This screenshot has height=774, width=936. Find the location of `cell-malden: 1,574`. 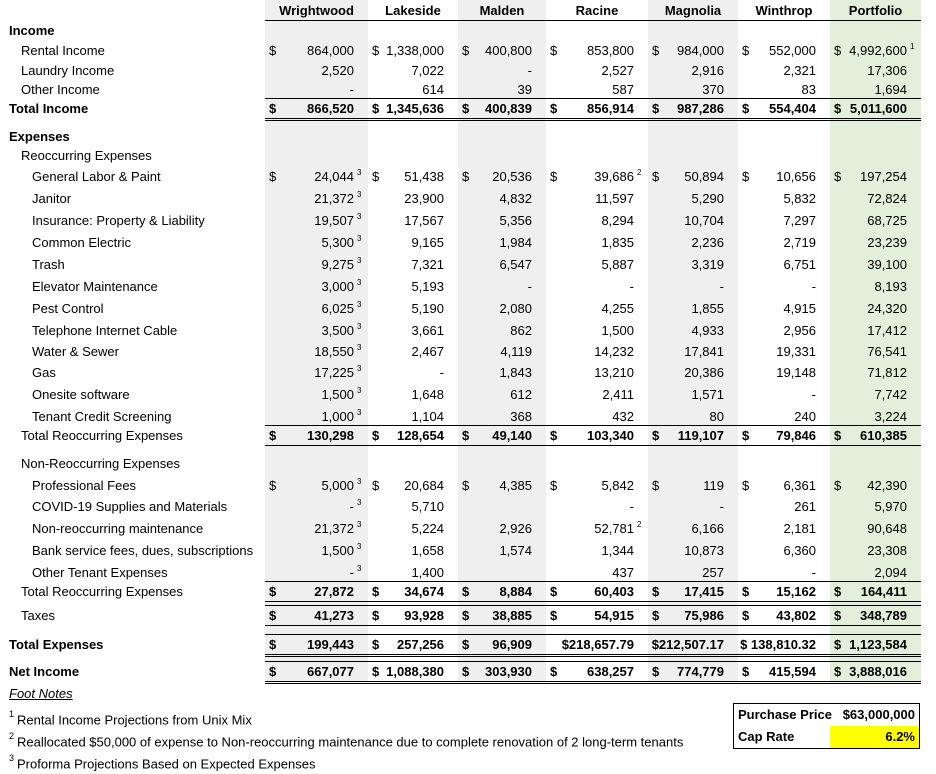

cell-malden: 1,574 is located at coordinates (515, 550).